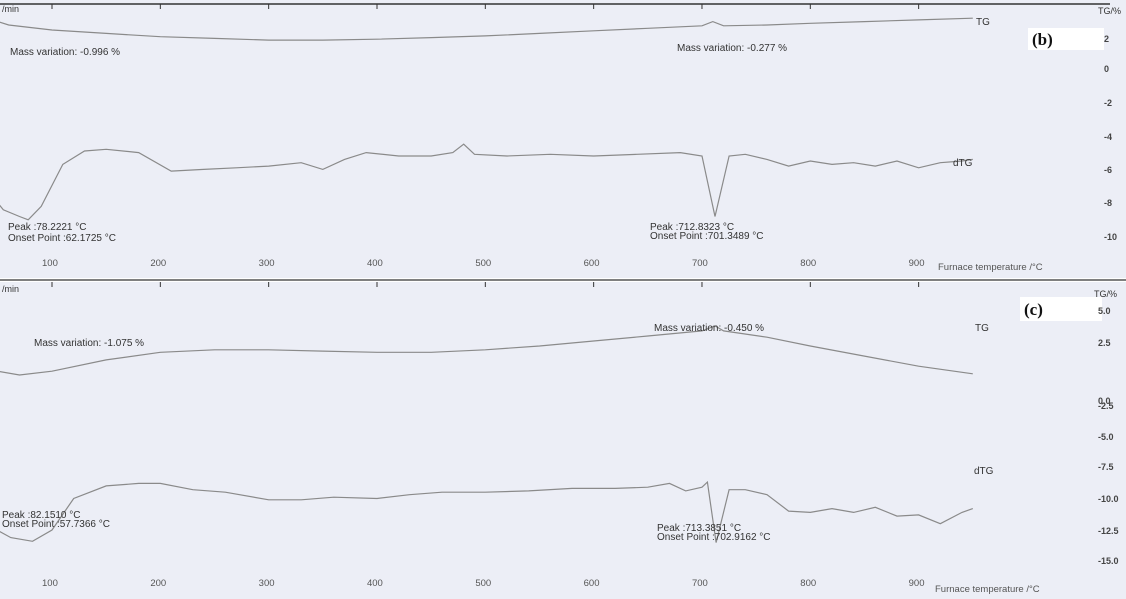 The image size is (1126, 599). Describe the element at coordinates (267, 583) in the screenshot. I see `panel-c-x-tick-label: 300` at that location.